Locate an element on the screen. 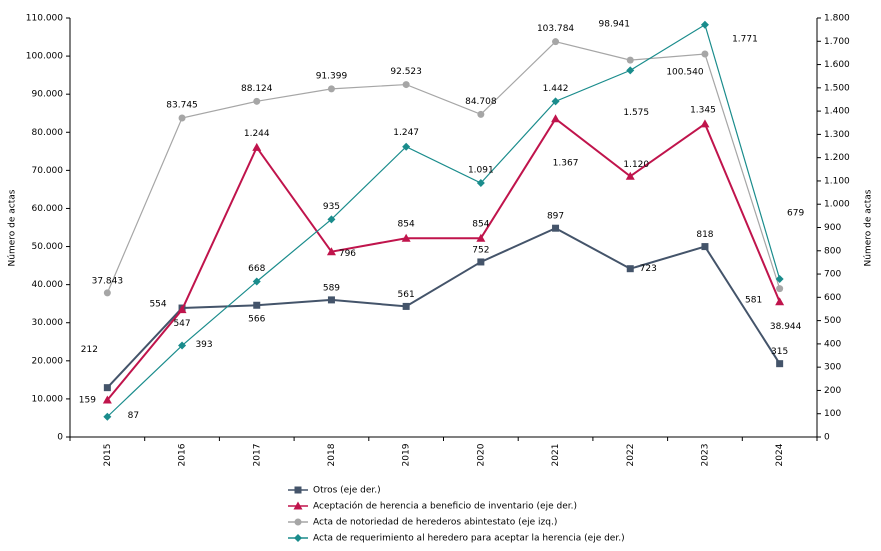  y2-tick-label: 200 is located at coordinates (832, 391).